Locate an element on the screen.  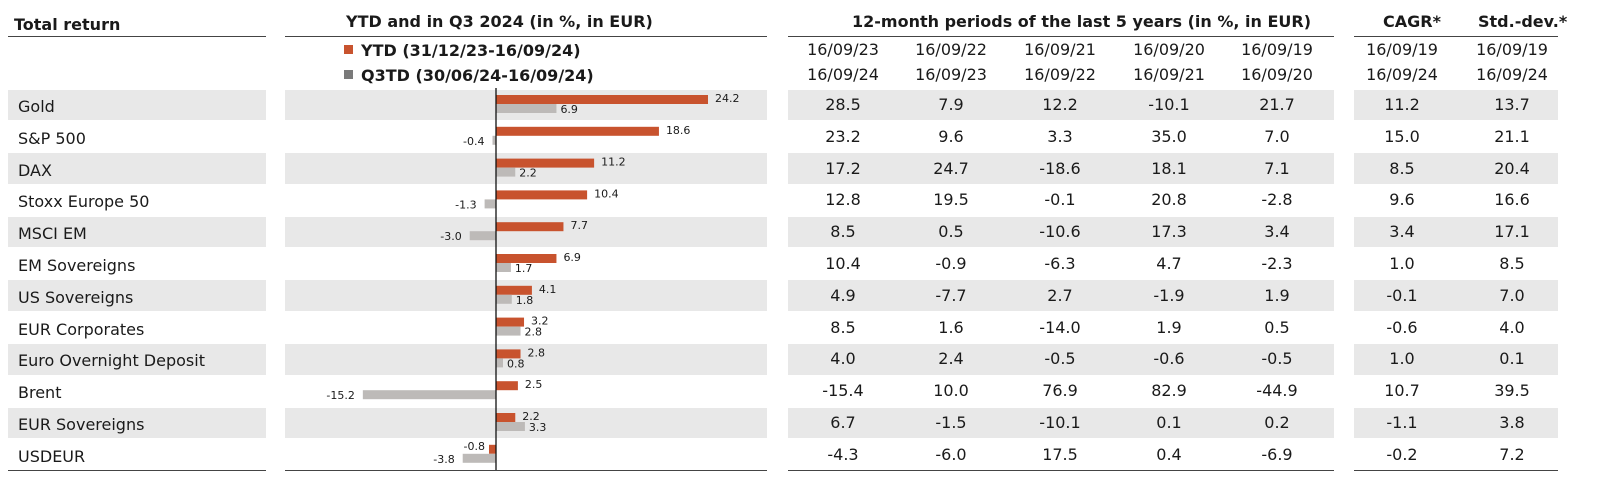
period-return-cell: 6.7 is located at coordinates (843, 422).